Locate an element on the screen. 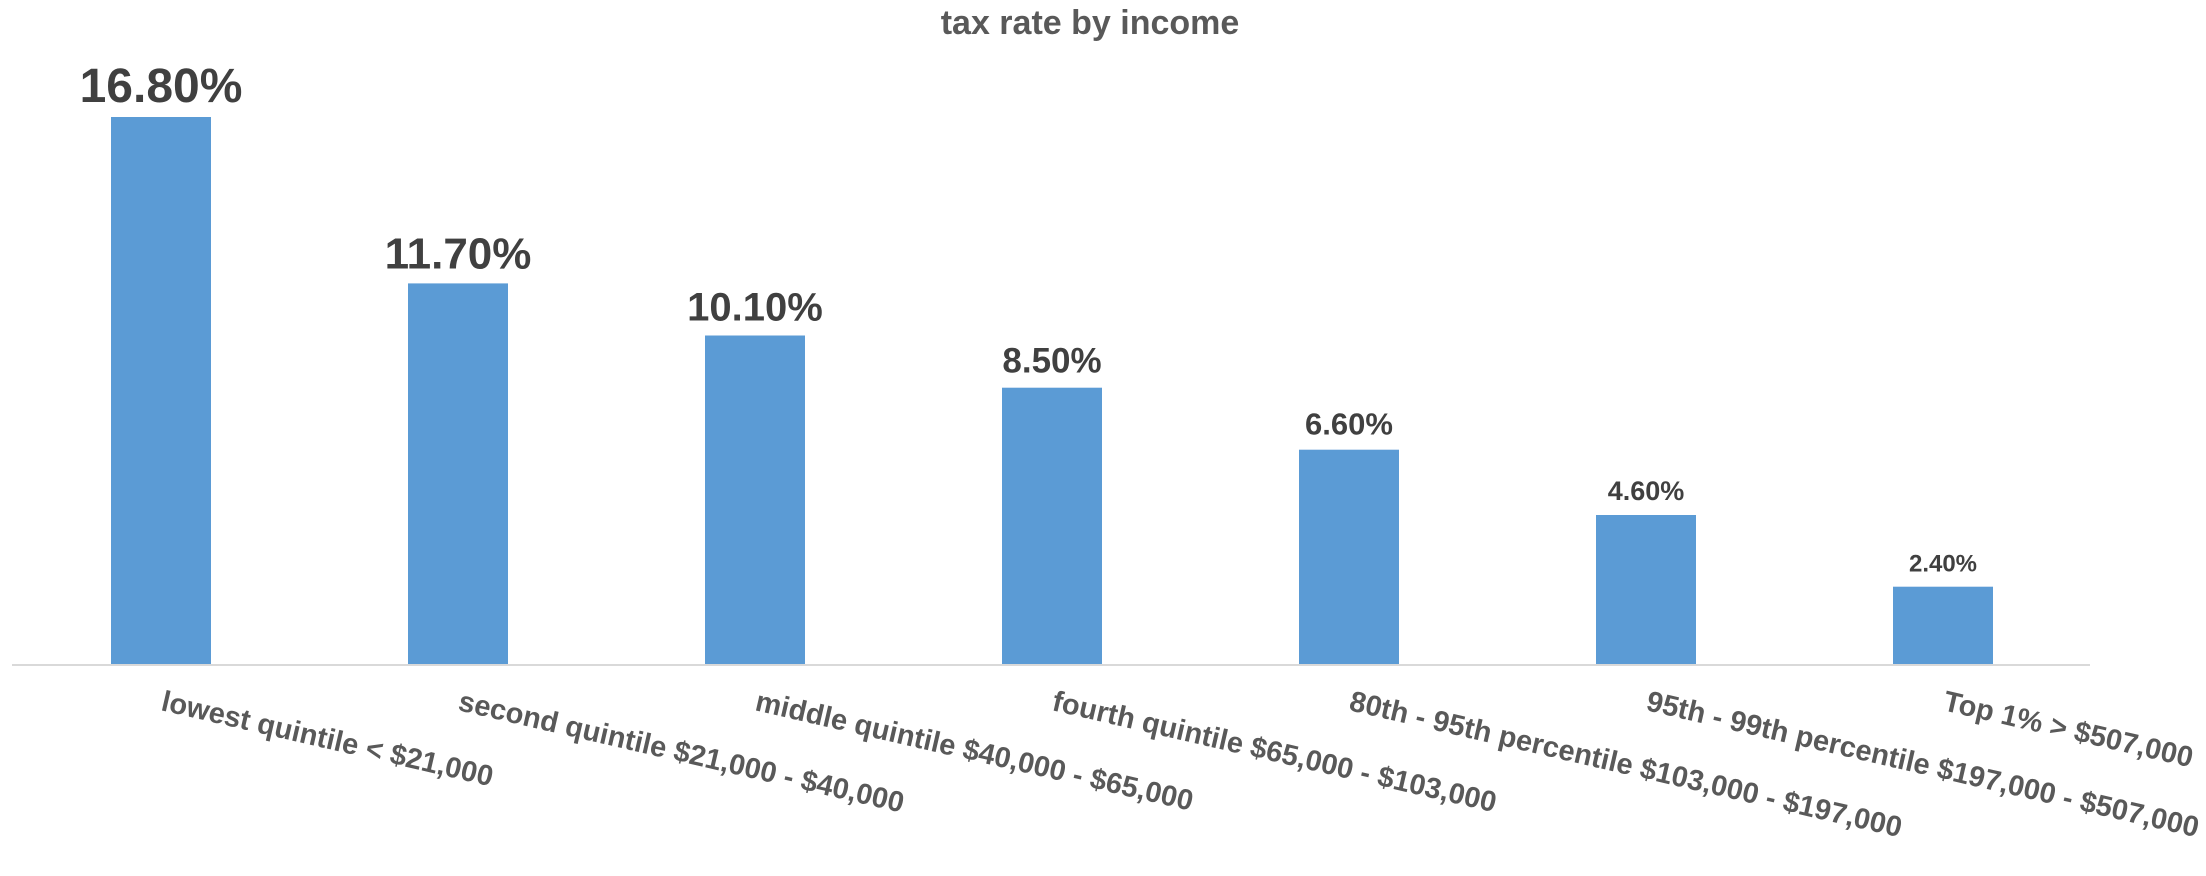 The width and height of the screenshot is (2206, 876). chart-title: tax rate by income is located at coordinates (1090, 23).